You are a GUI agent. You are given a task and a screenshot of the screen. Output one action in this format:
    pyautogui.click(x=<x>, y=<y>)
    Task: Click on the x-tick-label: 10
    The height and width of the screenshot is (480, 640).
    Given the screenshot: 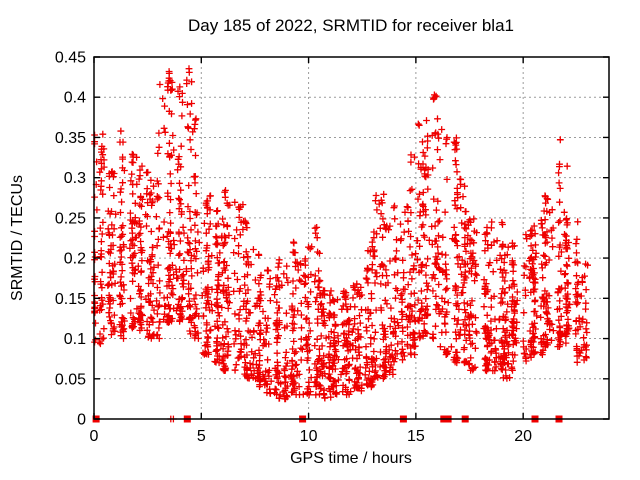 What is the action you would take?
    pyautogui.click(x=309, y=436)
    